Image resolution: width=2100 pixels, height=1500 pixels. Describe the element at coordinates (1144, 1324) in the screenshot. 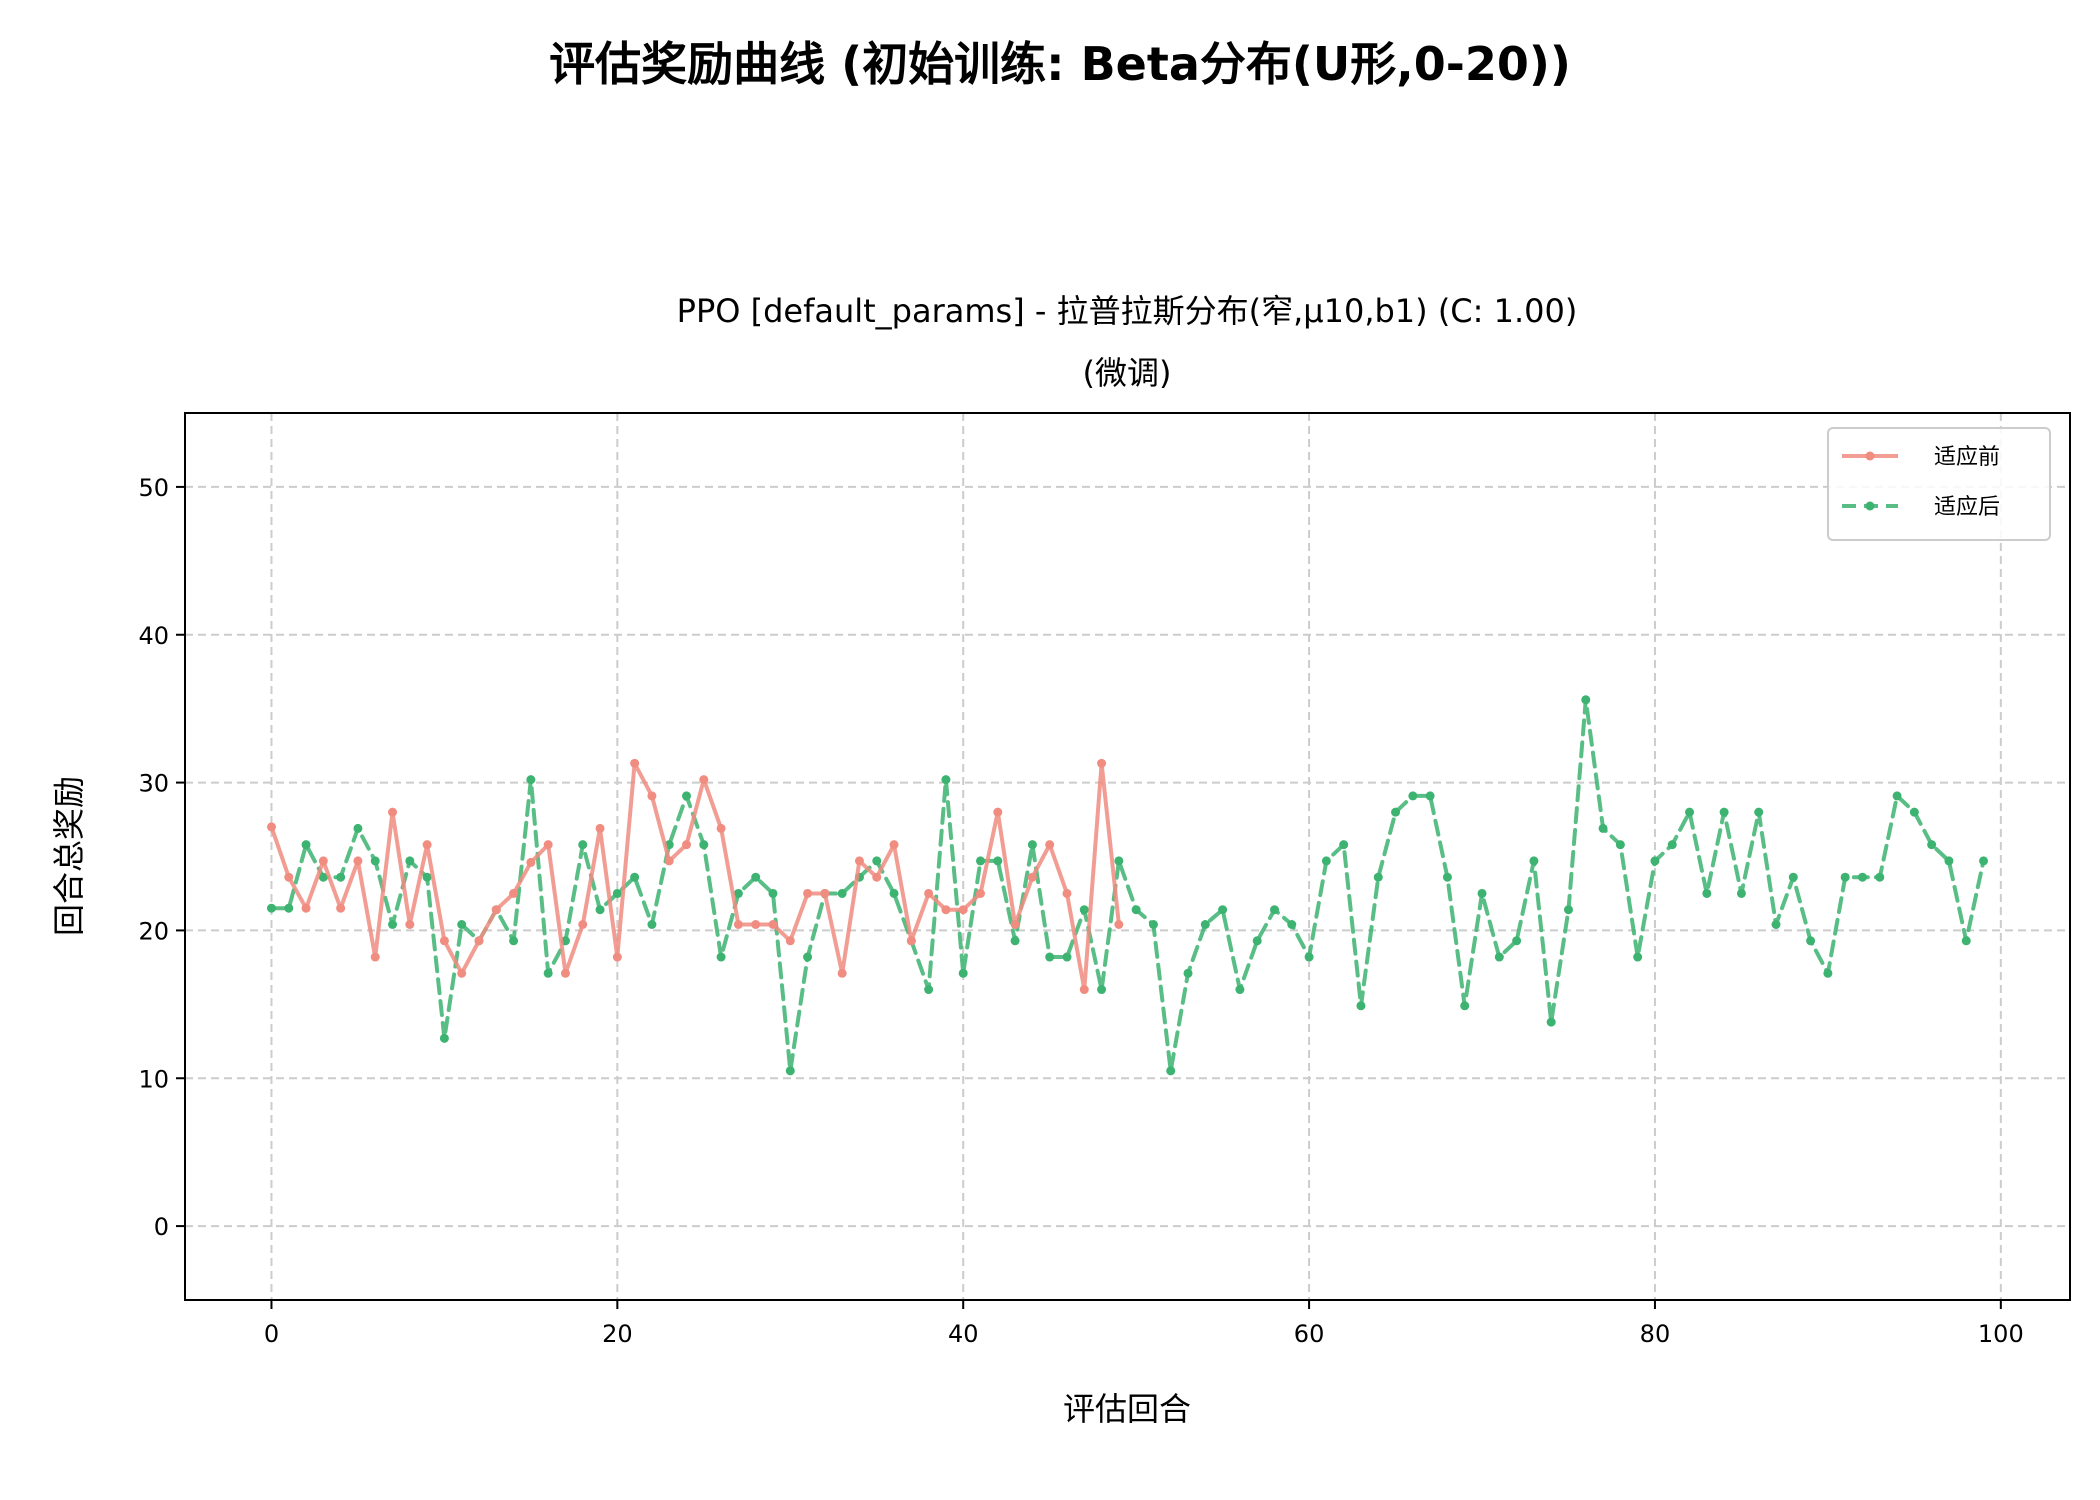

I see `x-axis-ticks: 0 20 40 60 80 100` at that location.